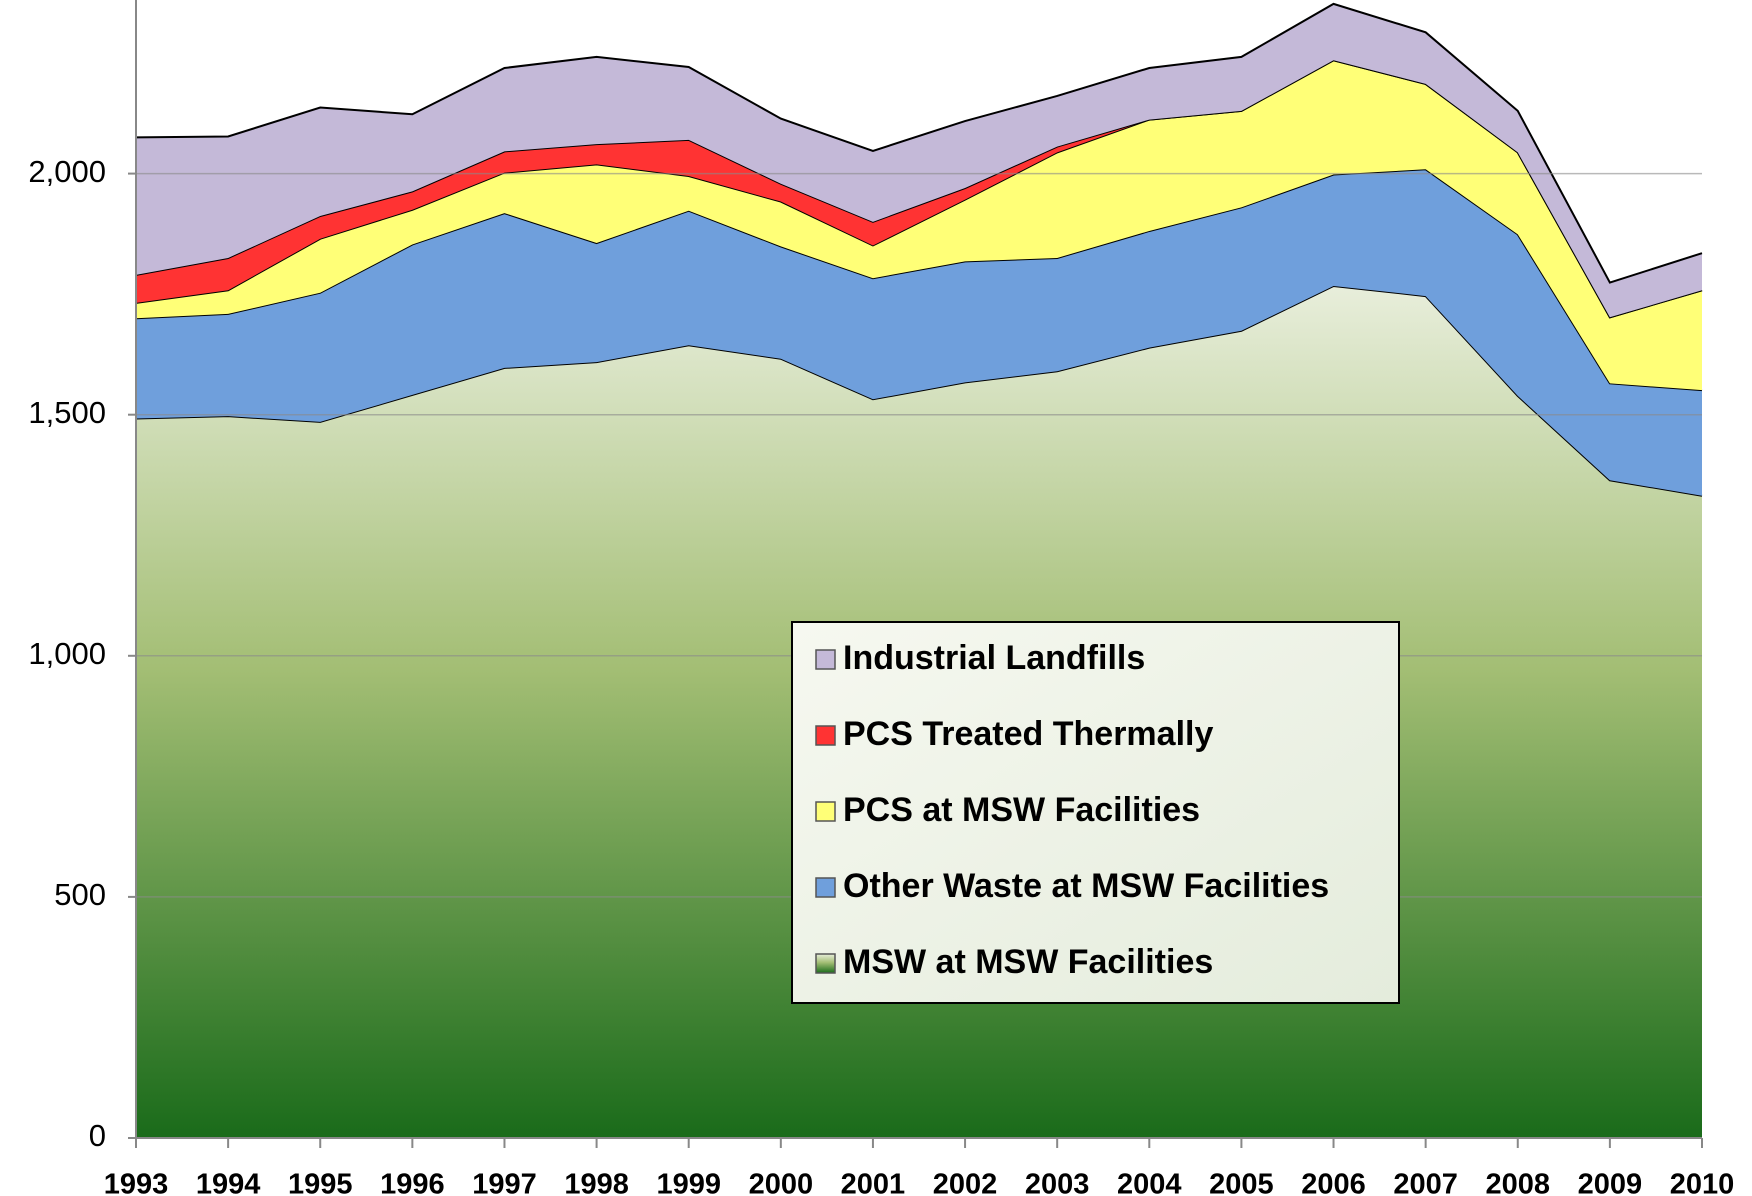 This screenshot has width=1752, height=1196. Describe the element at coordinates (412, 1182) in the screenshot. I see `x-tick-label: 1996` at that location.